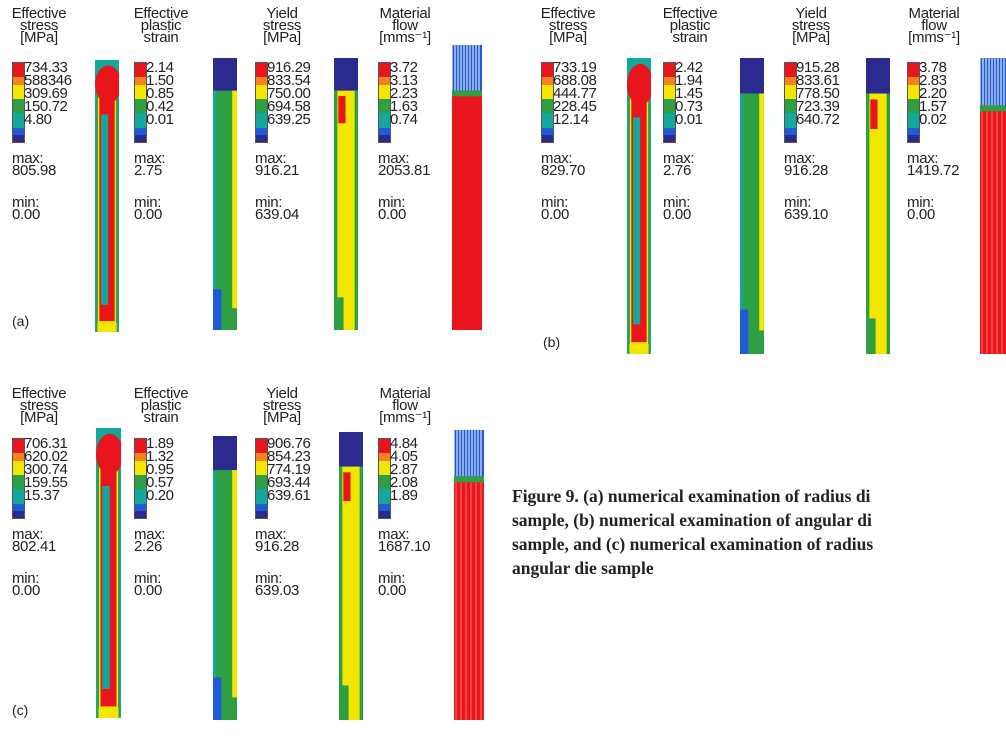 The width and height of the screenshot is (1006, 736). Describe the element at coordinates (806, 214) in the screenshot. I see `legend-min-value: 639.10` at that location.